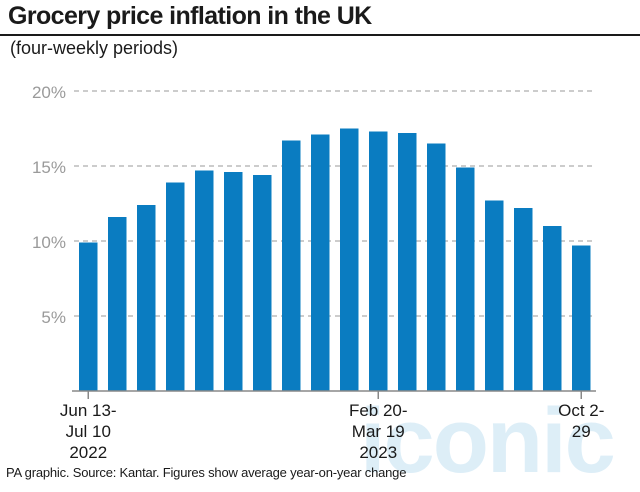  What do you see at coordinates (581, 431) in the screenshot?
I see `x-tick-label: 29` at bounding box center [581, 431].